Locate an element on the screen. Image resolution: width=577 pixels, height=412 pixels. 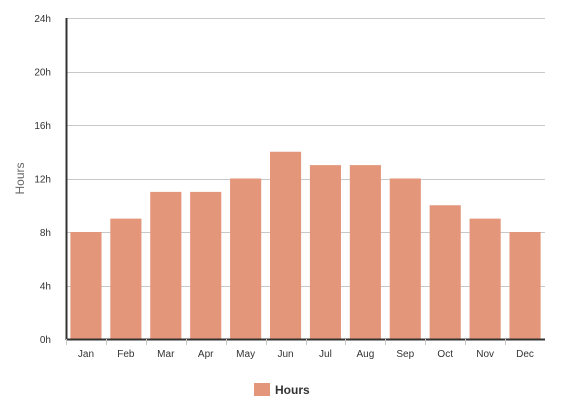
bar-nov is located at coordinates (485, 278).